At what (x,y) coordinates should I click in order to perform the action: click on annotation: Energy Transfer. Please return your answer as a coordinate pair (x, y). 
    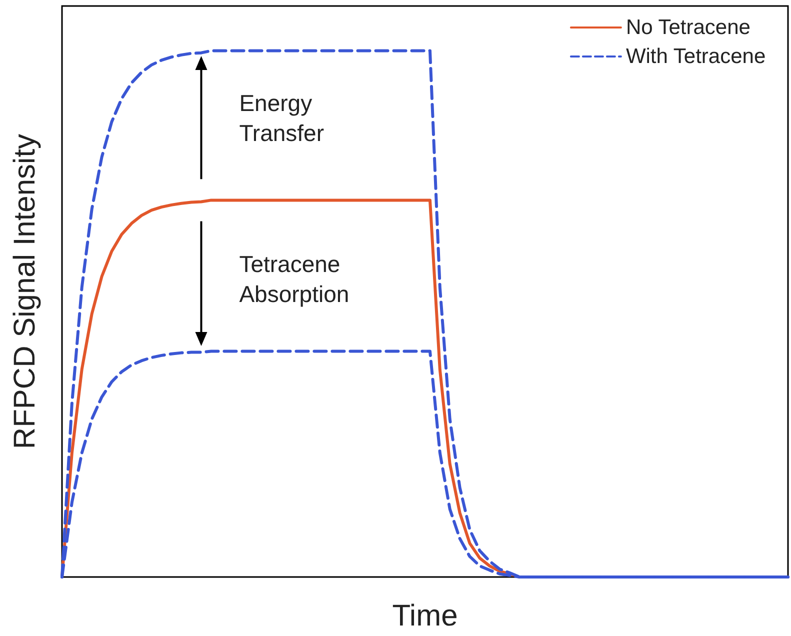
    Looking at the image, I should click on (282, 118).